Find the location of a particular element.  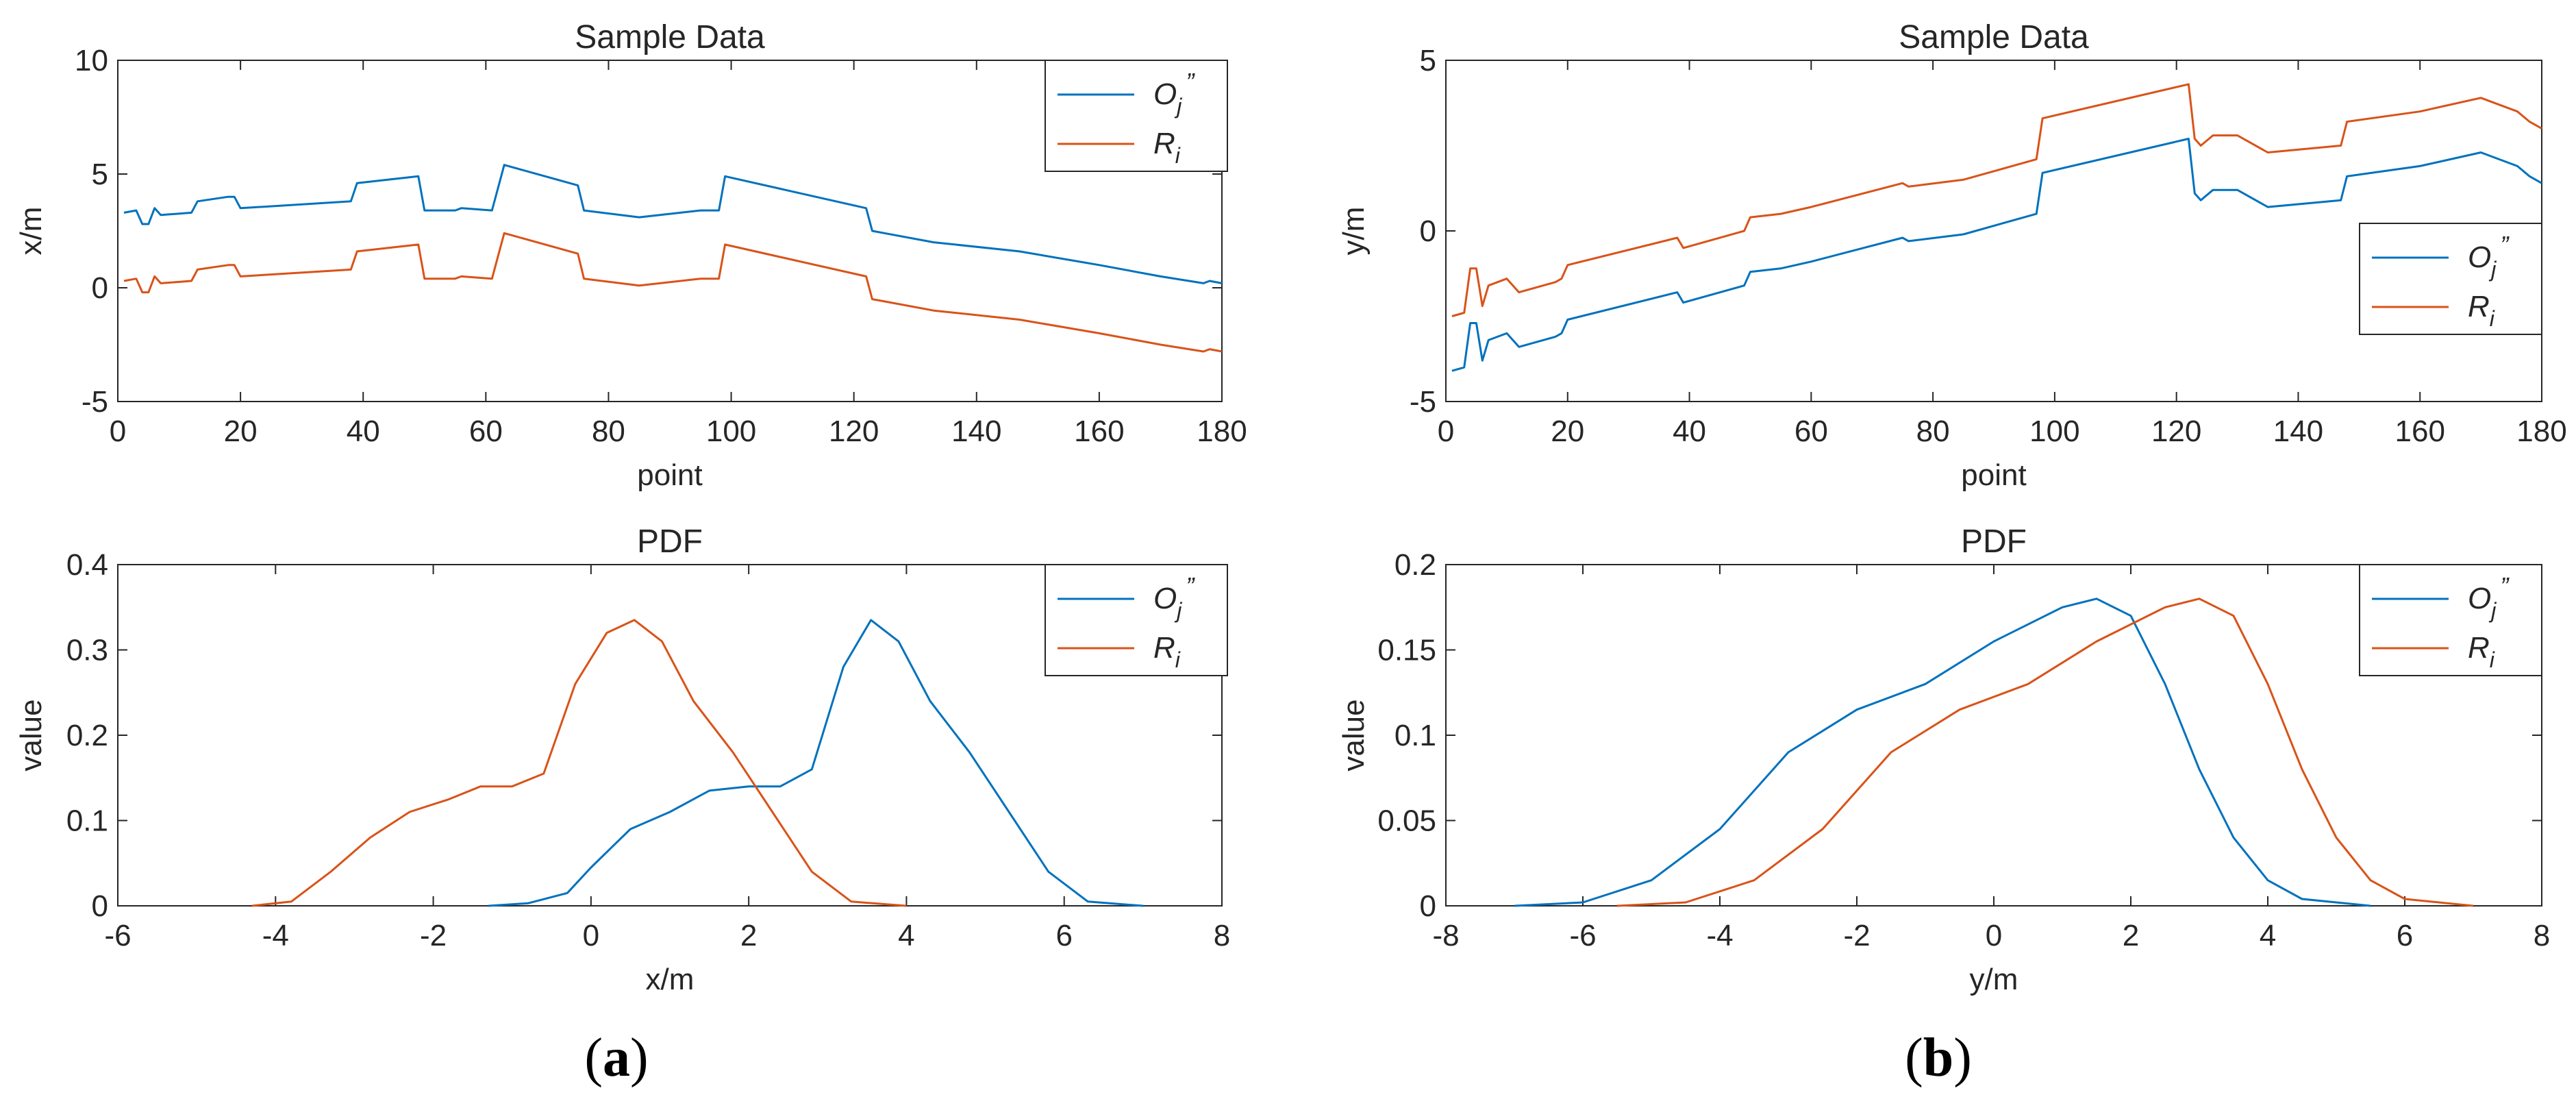

y-axis-label: y/m is located at coordinates (1354, 232).